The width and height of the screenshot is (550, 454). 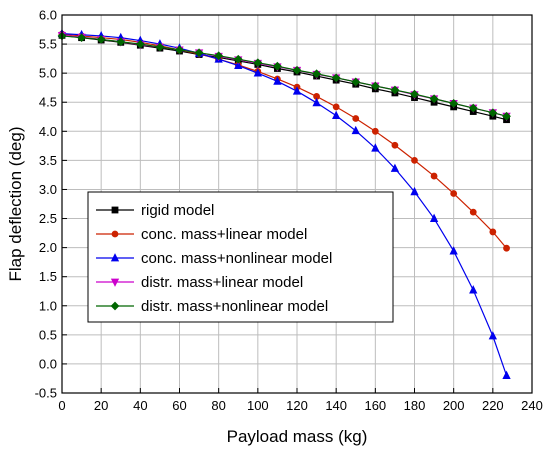 What do you see at coordinates (46, 393) in the screenshot?
I see `y-tick-label: -0.5` at bounding box center [46, 393].